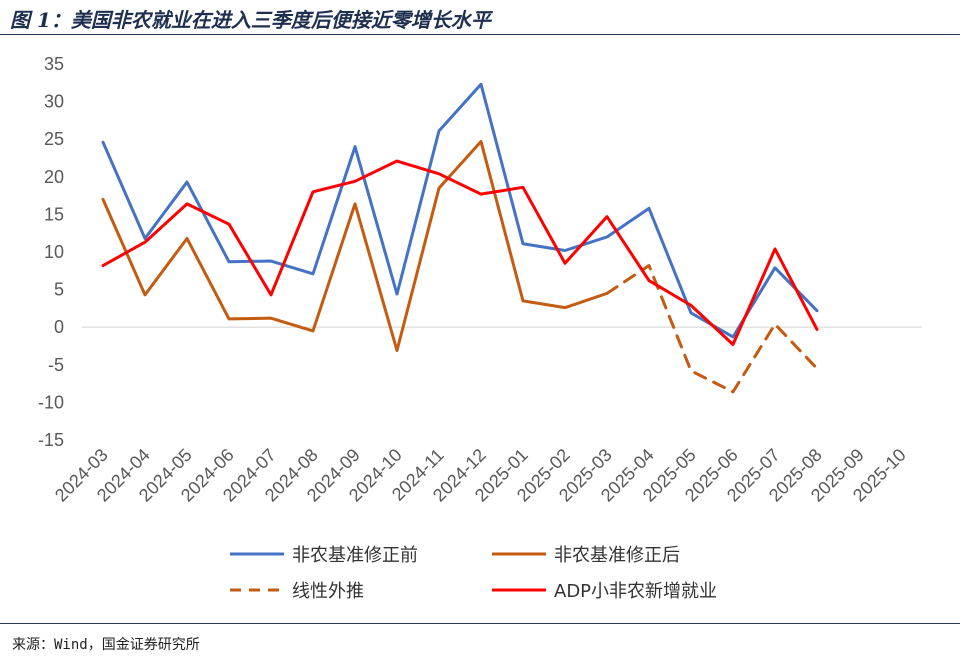 This screenshot has width=969, height=664. What do you see at coordinates (54, 139) in the screenshot?
I see `y-tick-label: 25` at bounding box center [54, 139].